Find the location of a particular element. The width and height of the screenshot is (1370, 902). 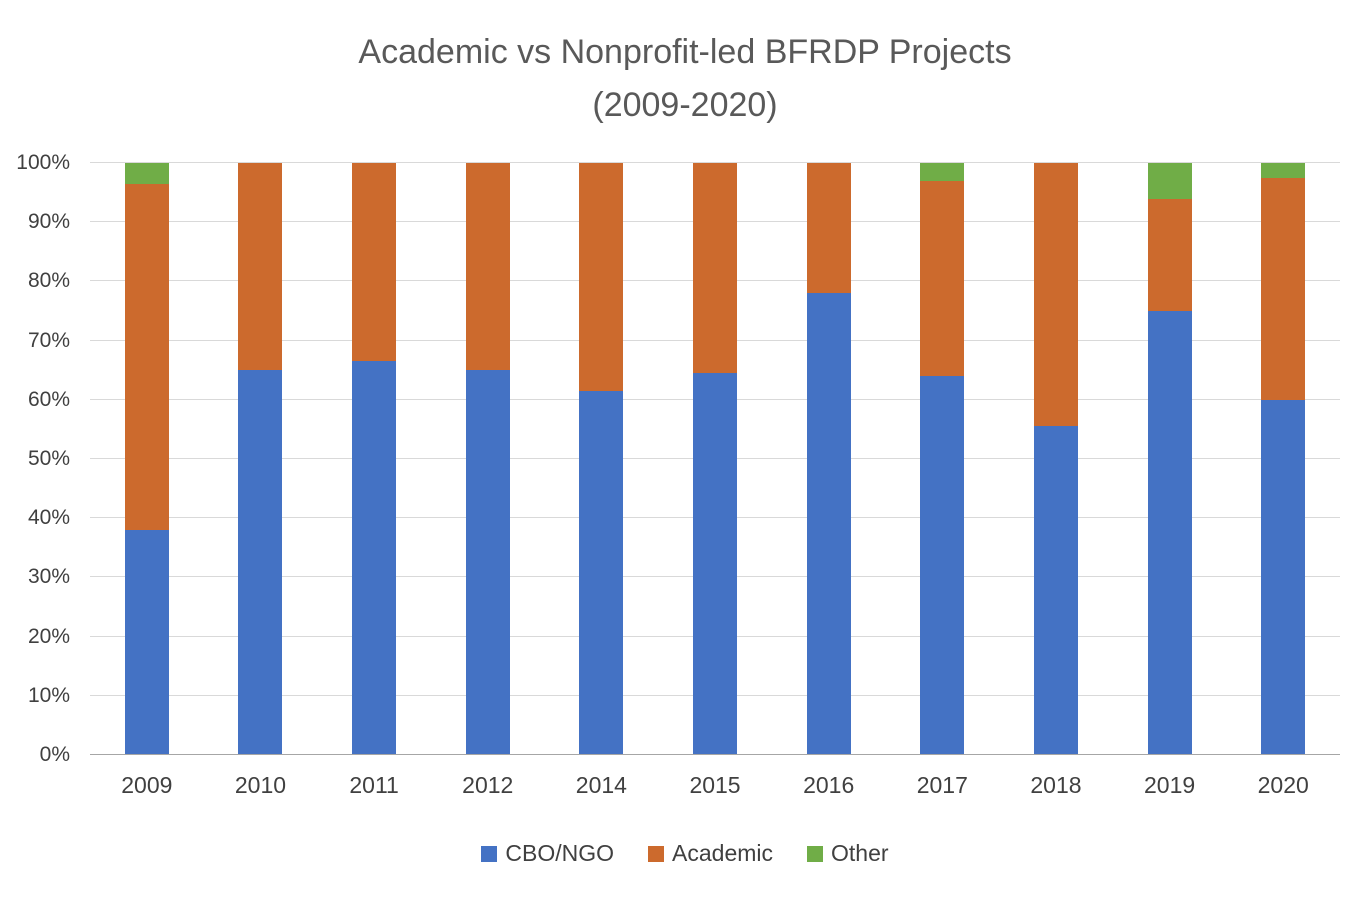

legend-item-cbo-ngo: CBO/NGO is located at coordinates (547, 853).